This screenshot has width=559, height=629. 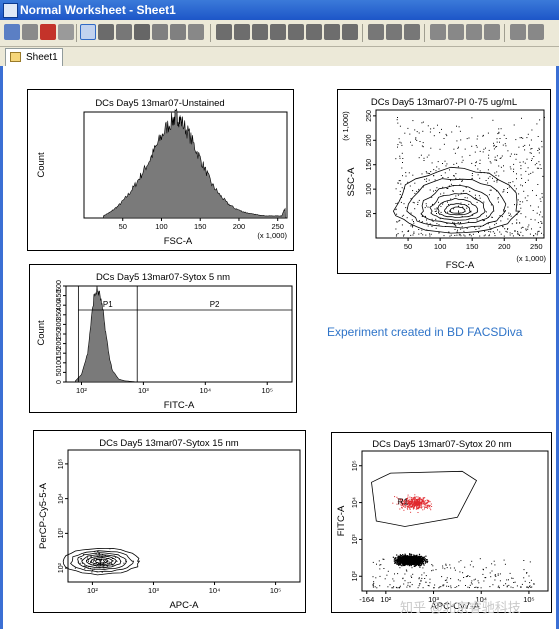 What do you see at coordinates (350, 32) in the screenshot?
I see `text-tool-icon` at bounding box center [350, 32].